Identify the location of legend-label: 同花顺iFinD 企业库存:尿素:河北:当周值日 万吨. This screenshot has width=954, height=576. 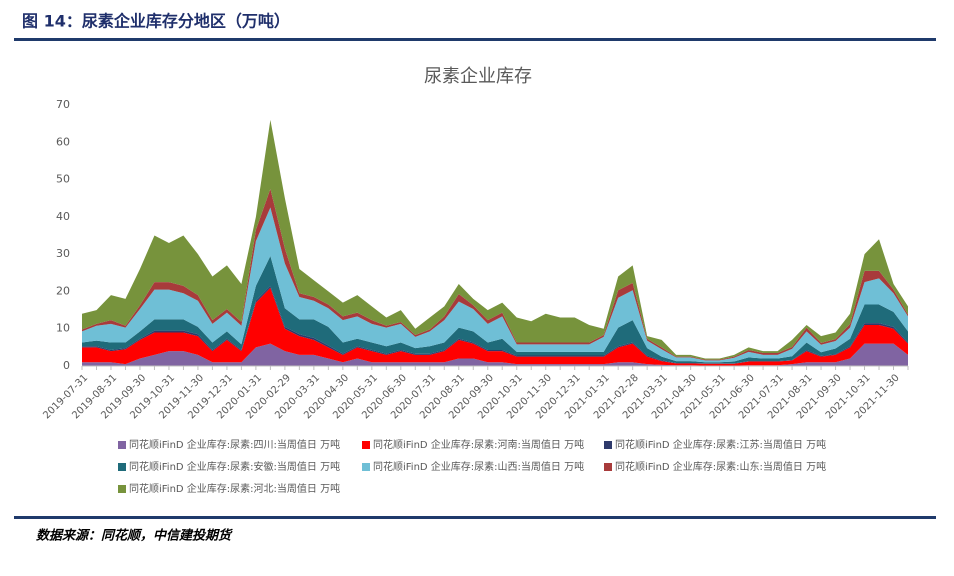
(234, 488).